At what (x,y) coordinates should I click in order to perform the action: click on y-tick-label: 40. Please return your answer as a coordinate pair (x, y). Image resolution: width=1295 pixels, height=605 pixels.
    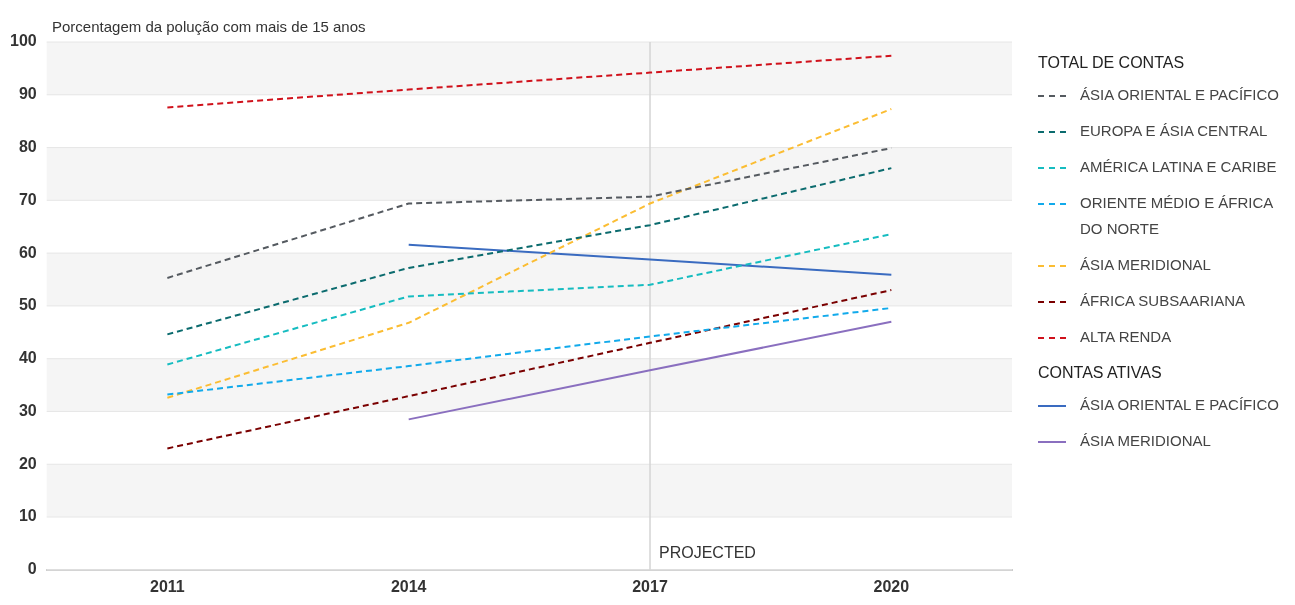
    Looking at the image, I should click on (27, 358).